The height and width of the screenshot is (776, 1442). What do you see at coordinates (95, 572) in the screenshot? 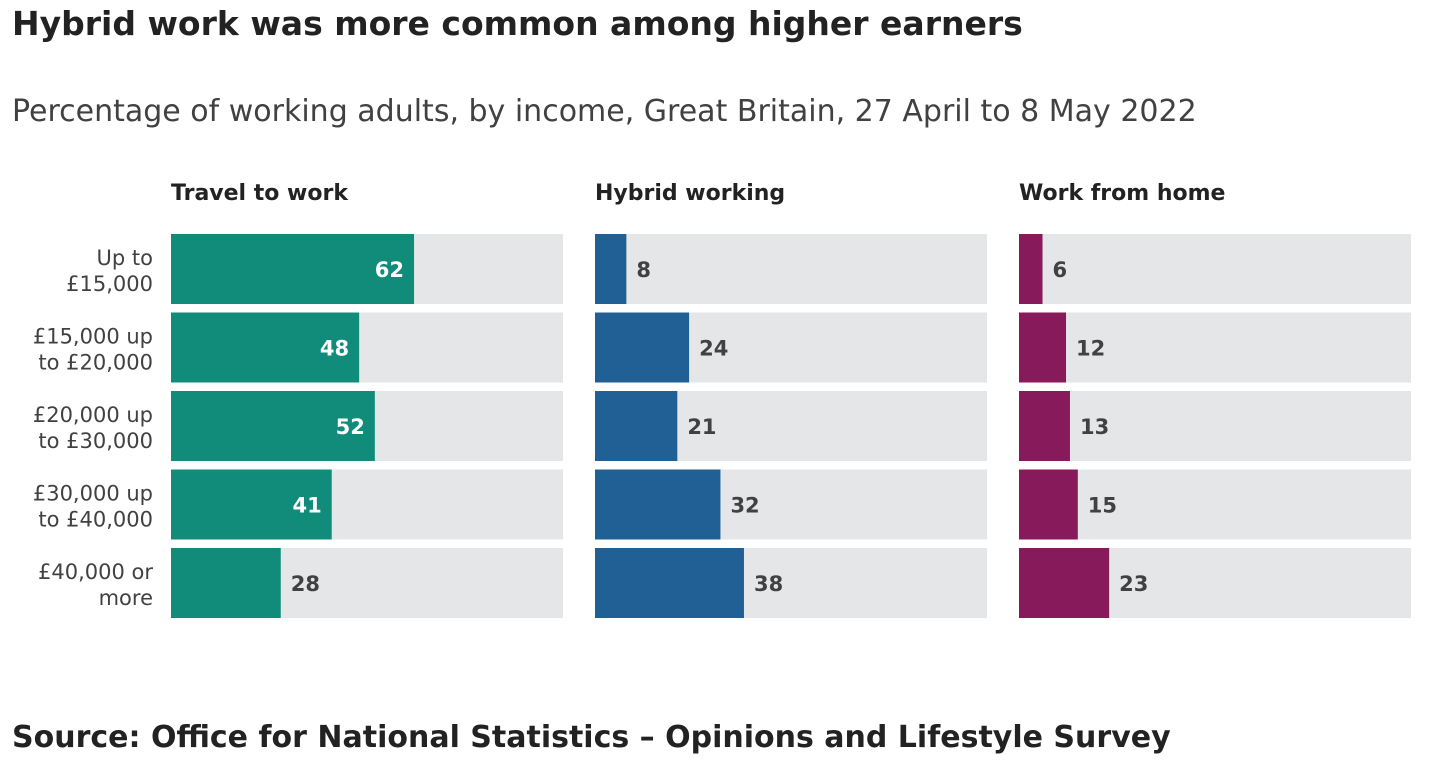
I see `category-label-line: £40,000 or` at bounding box center [95, 572].